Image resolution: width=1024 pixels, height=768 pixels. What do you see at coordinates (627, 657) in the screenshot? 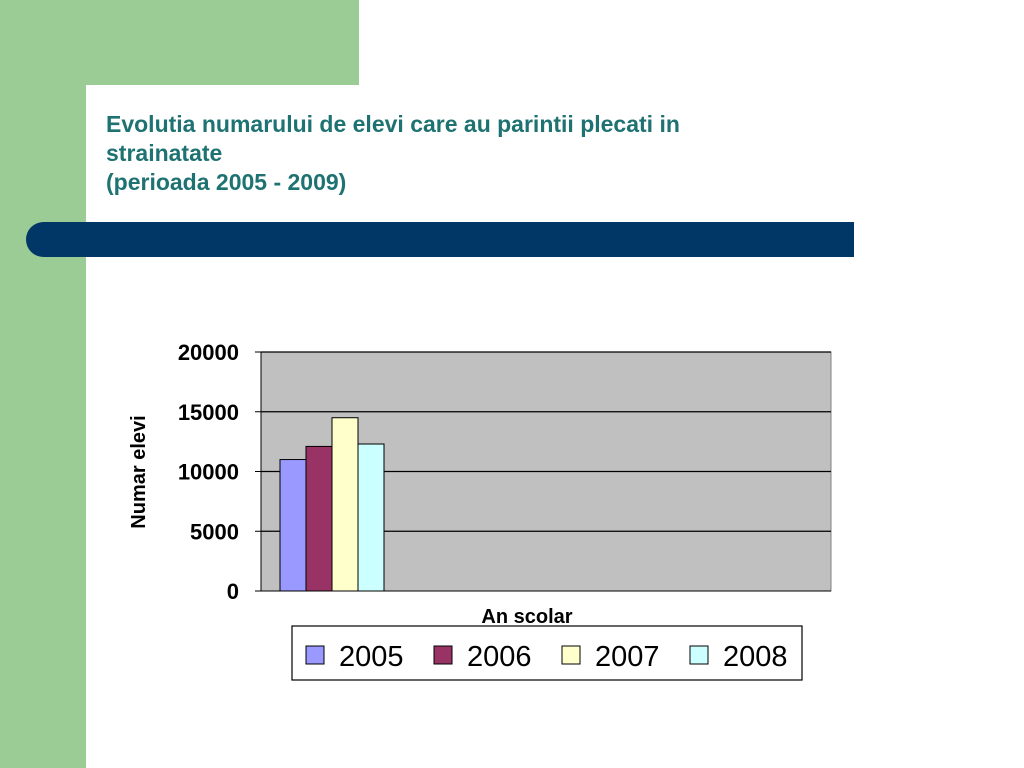
I see `legend-label: 2007` at bounding box center [627, 657].